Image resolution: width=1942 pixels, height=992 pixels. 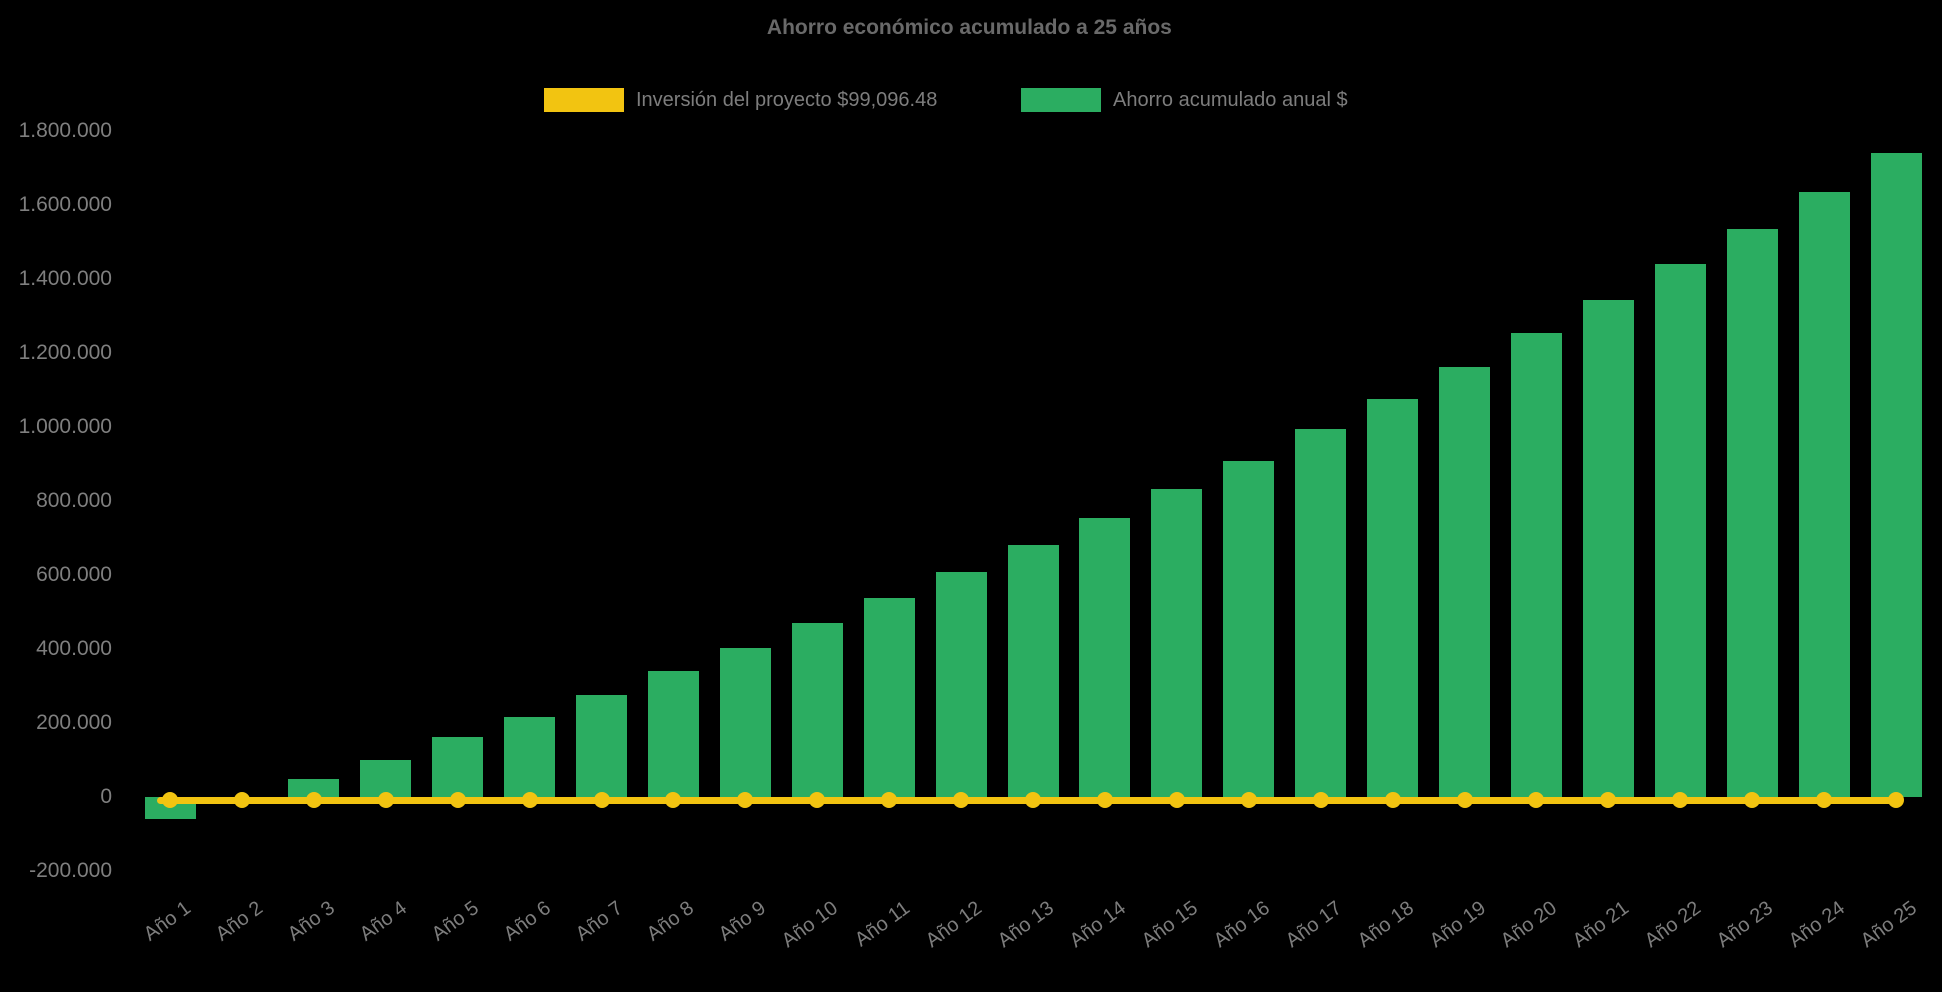 I want to click on y-tick-label: 600.000, so click(x=74, y=574).